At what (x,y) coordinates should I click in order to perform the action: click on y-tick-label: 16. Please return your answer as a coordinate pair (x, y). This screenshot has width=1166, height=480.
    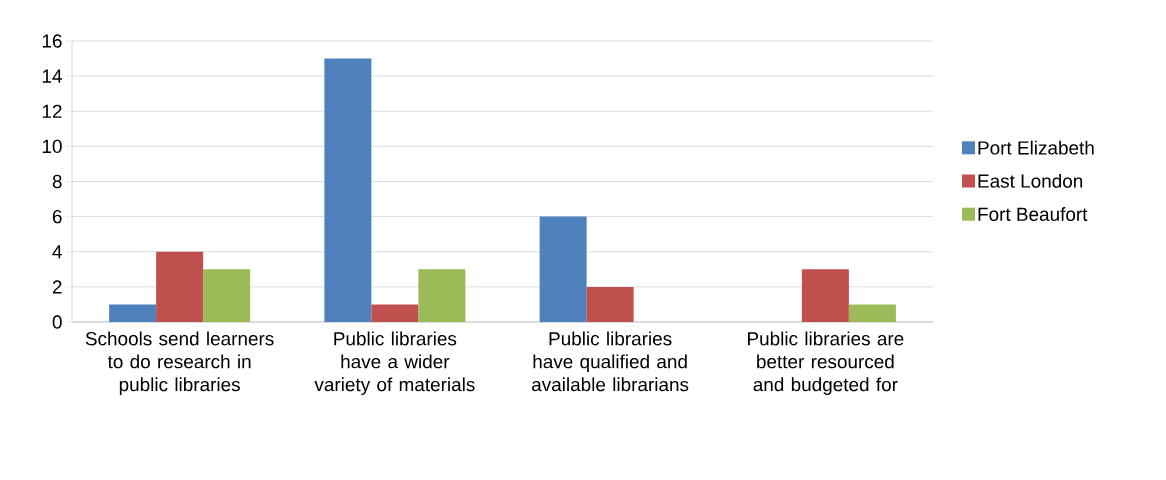
    Looking at the image, I should click on (52, 41).